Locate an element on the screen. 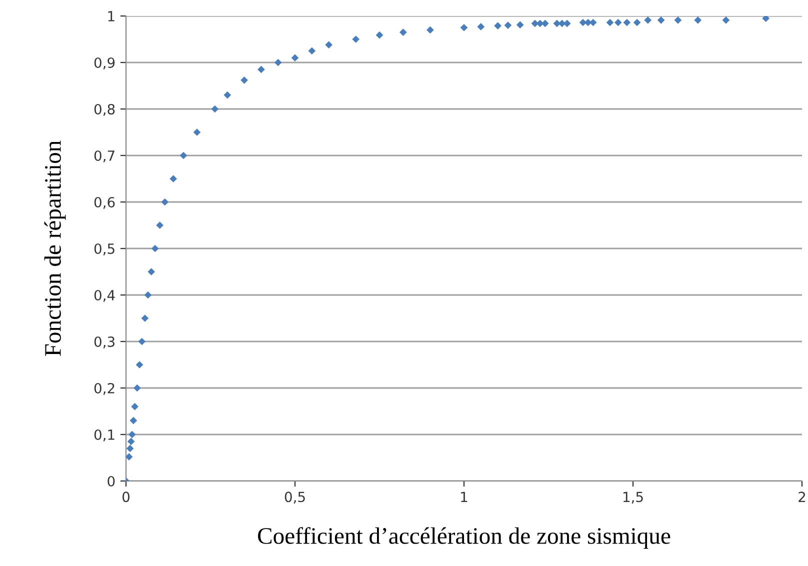 Image resolution: width=808 pixels, height=566 pixels. y-tick-label: 0,5 is located at coordinates (104, 249).